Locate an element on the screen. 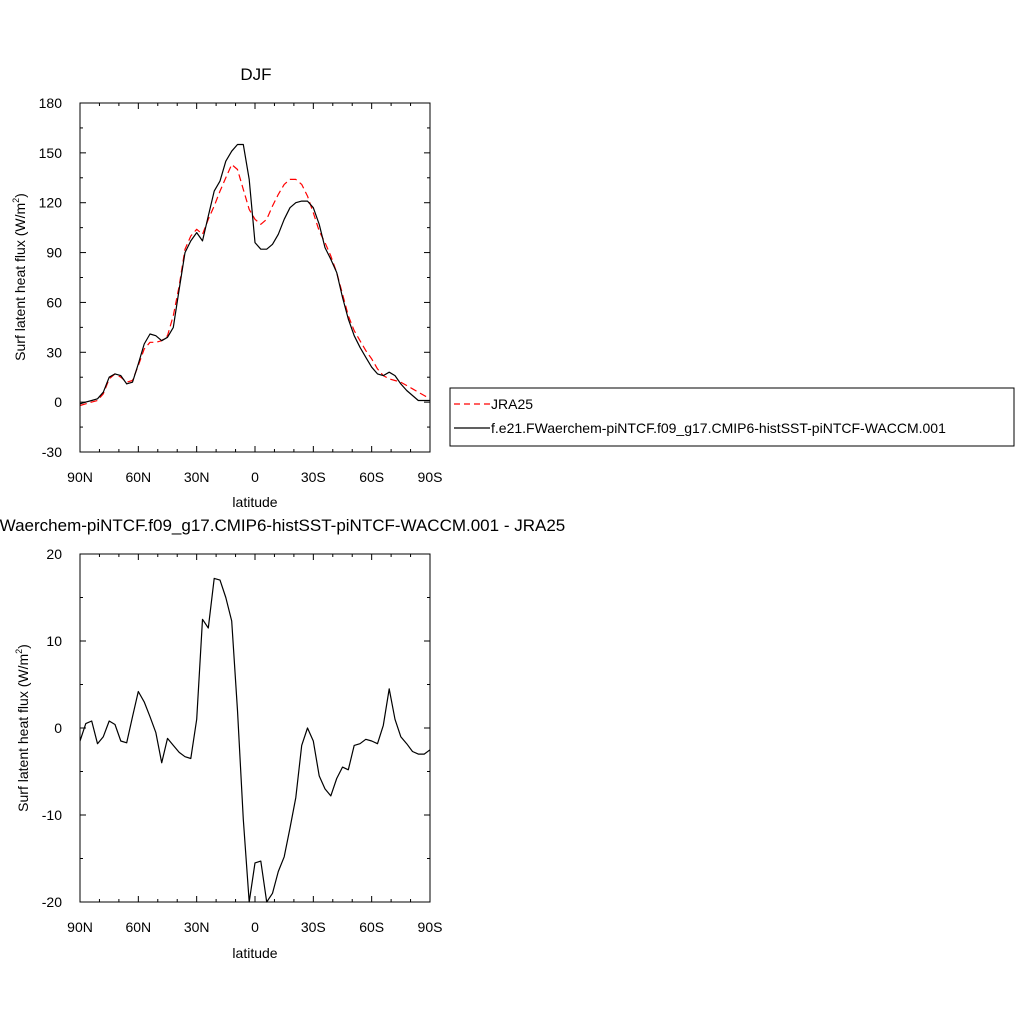 The height and width of the screenshot is (1024, 1024). plot-frame-top is located at coordinates (255, 277).